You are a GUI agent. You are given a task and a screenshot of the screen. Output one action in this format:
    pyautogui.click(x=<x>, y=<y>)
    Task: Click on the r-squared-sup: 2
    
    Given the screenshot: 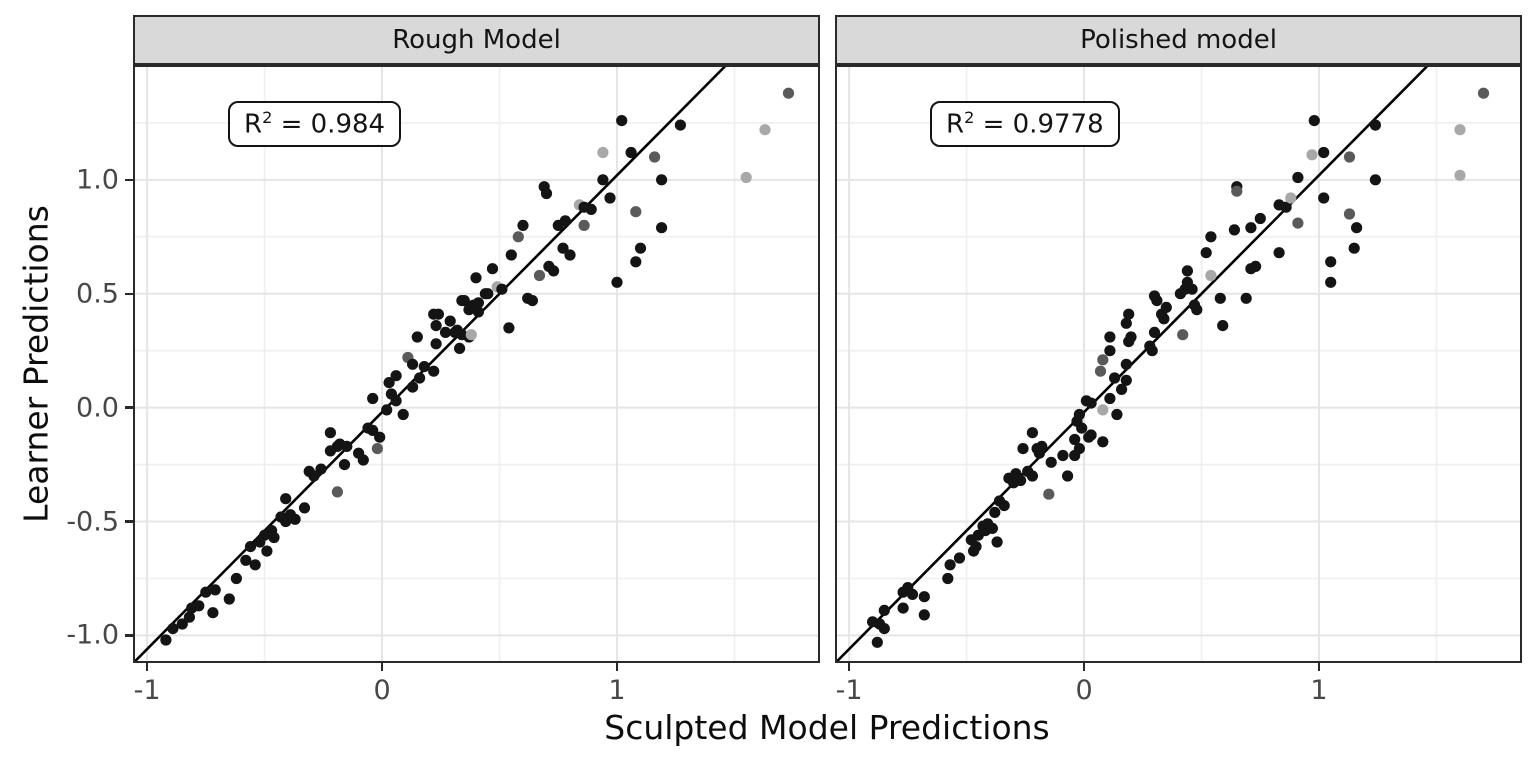 What is the action you would take?
    pyautogui.click(x=267, y=117)
    